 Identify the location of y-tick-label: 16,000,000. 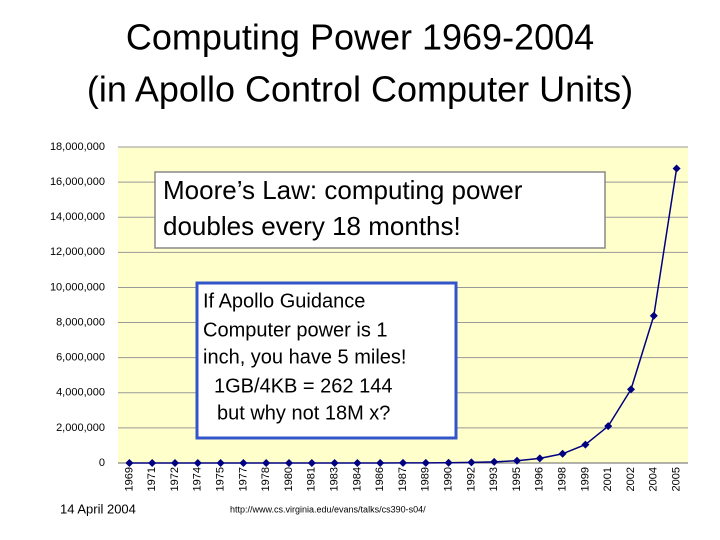
(77, 182).